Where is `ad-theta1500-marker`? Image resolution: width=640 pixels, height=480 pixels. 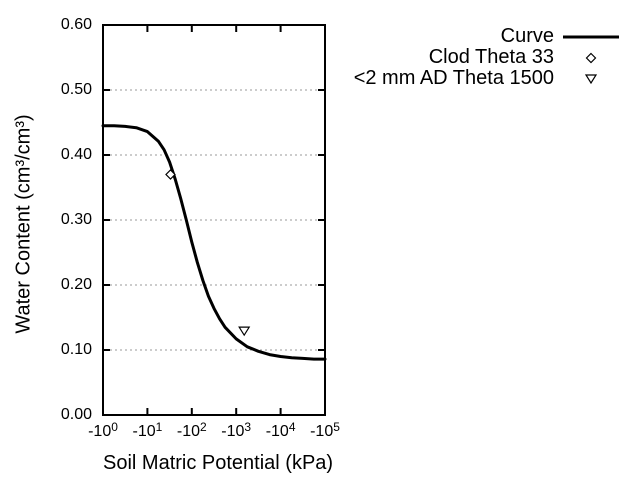
ad-theta1500-marker is located at coordinates (244, 331).